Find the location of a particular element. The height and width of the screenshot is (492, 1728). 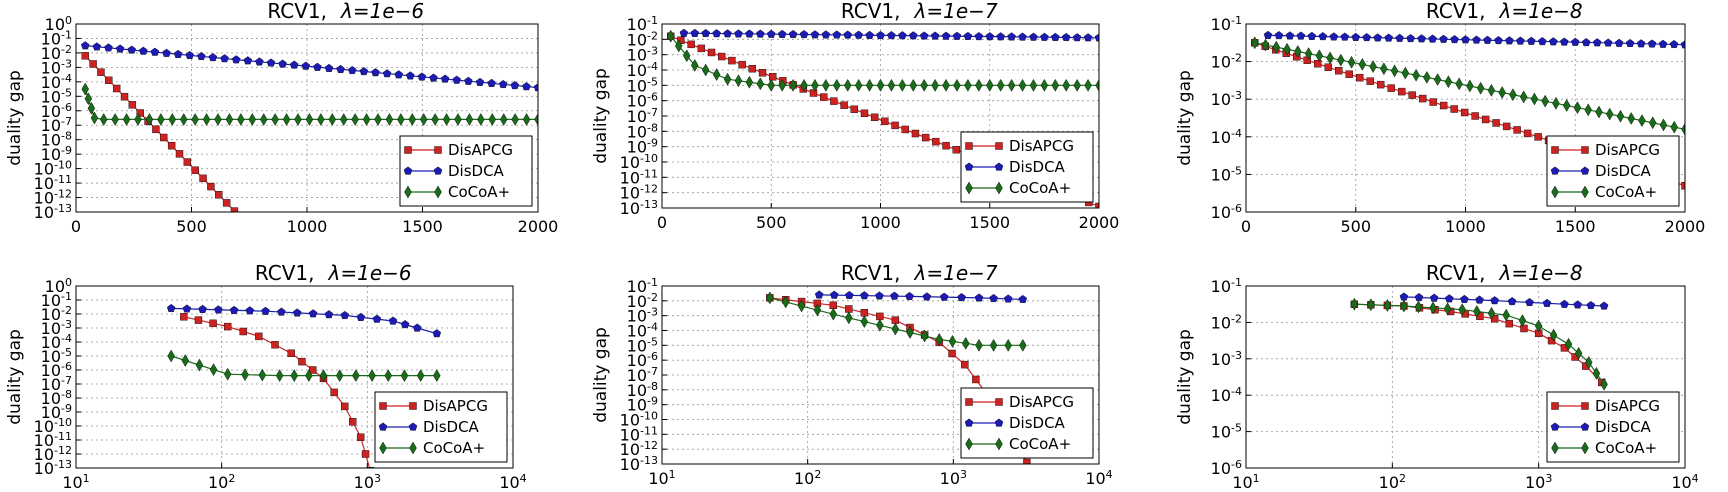

x-tick-label: 103 is located at coordinates (367, 482).